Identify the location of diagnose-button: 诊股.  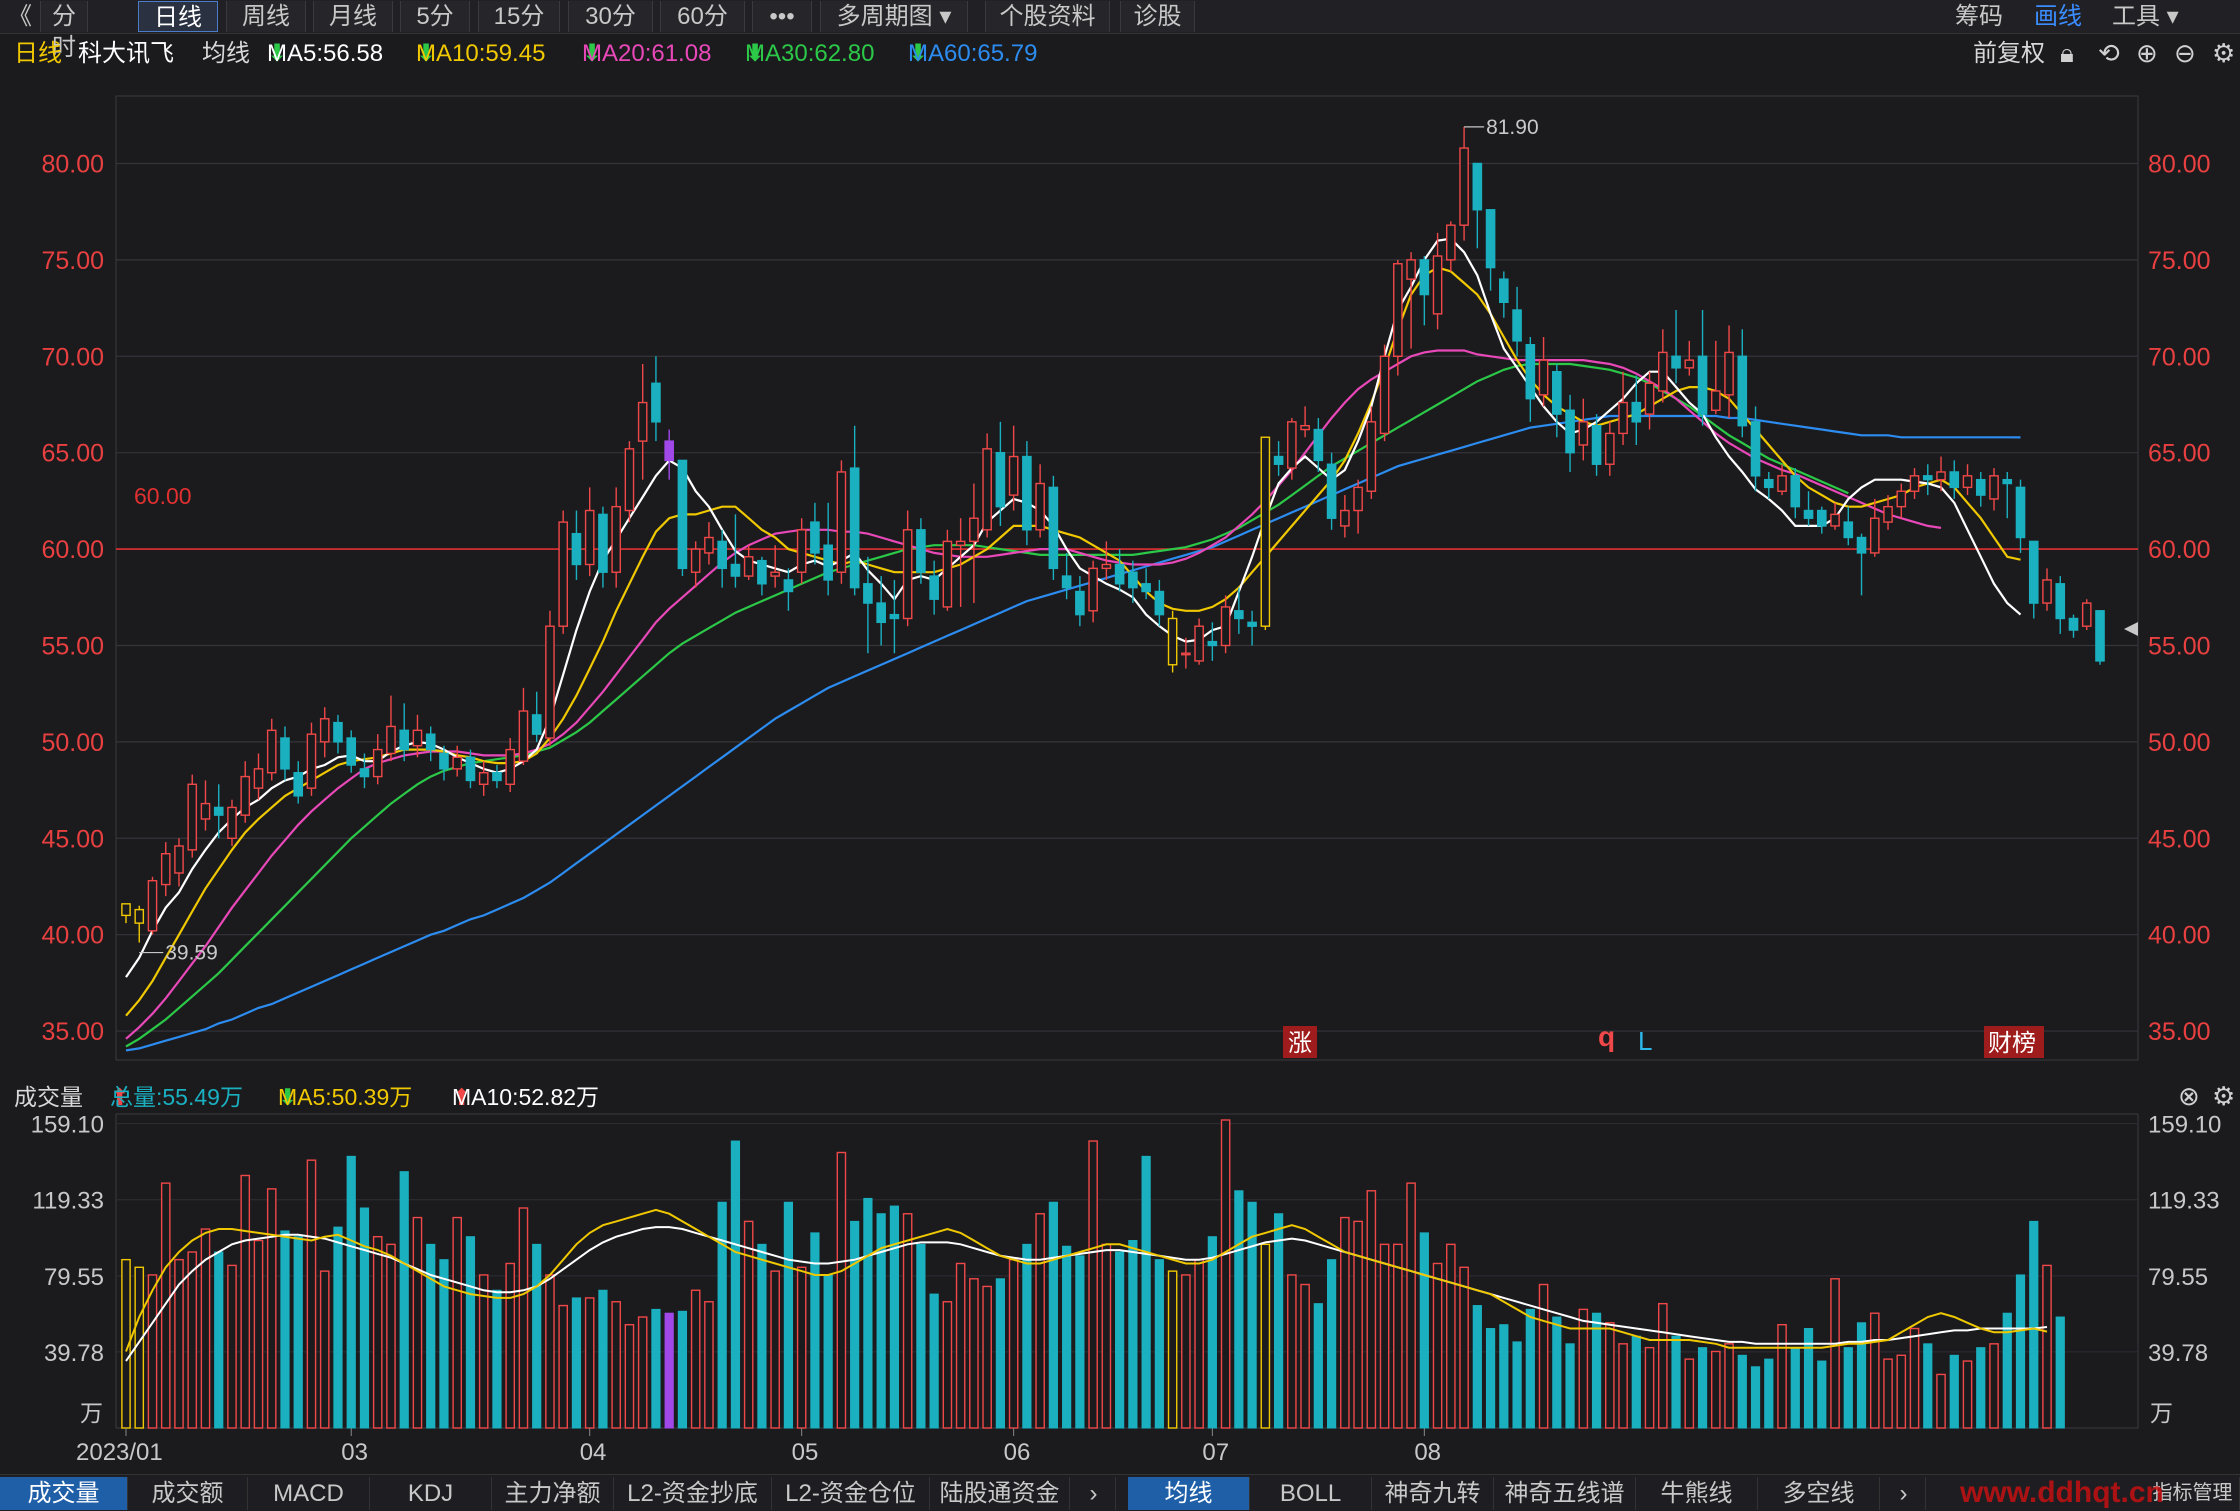
(1157, 16).